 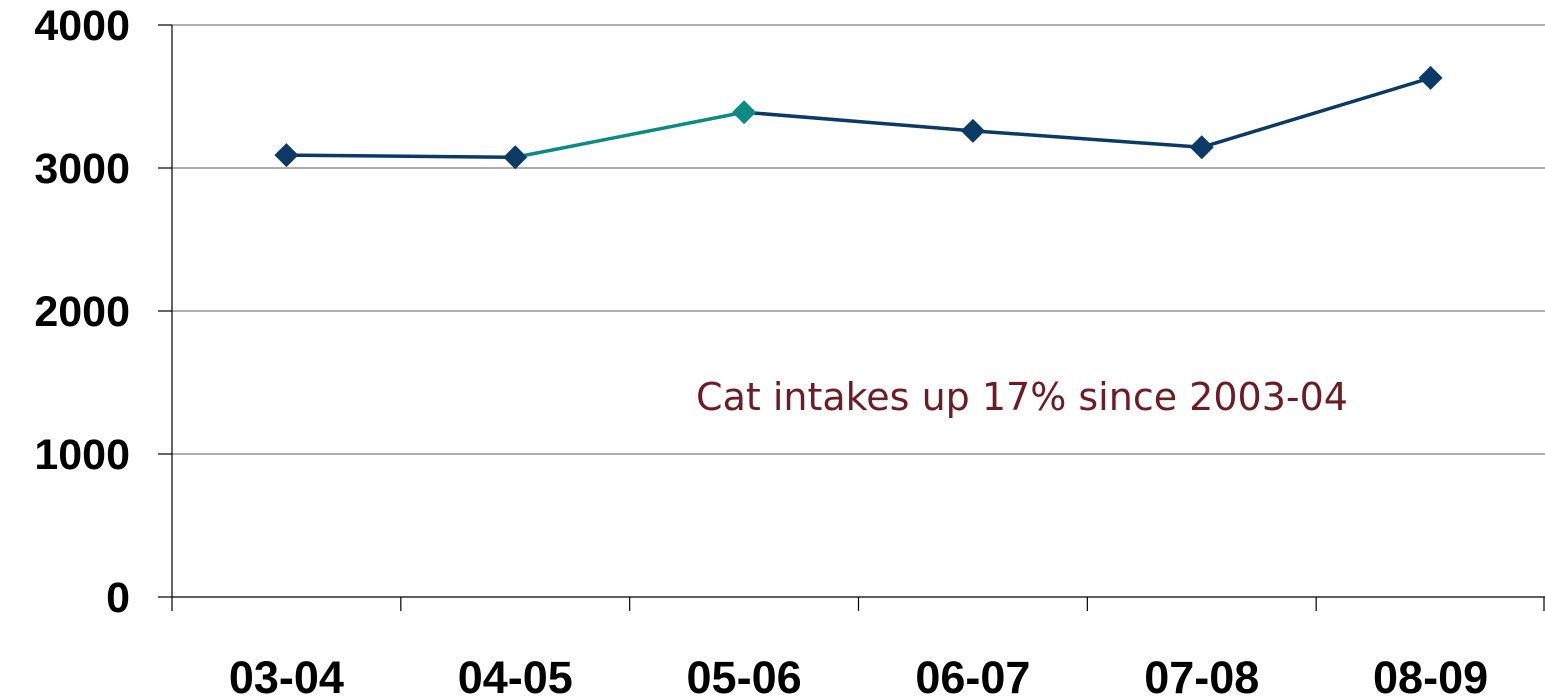 I want to click on y-tick-label: 1000, so click(x=82, y=455).